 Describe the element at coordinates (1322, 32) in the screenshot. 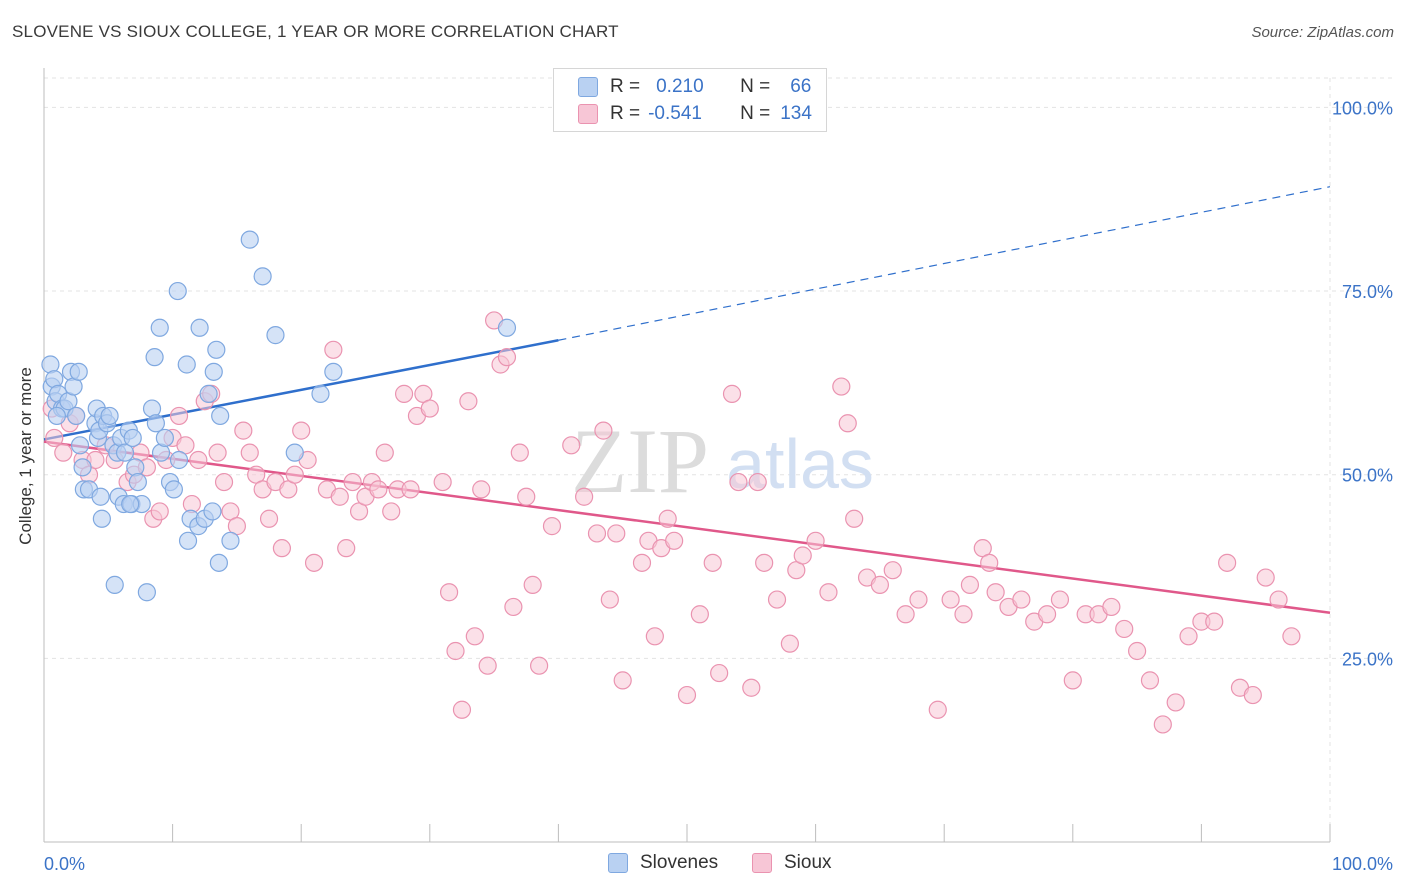

I see `source-label: Source: ZipAtlas.com` at that location.